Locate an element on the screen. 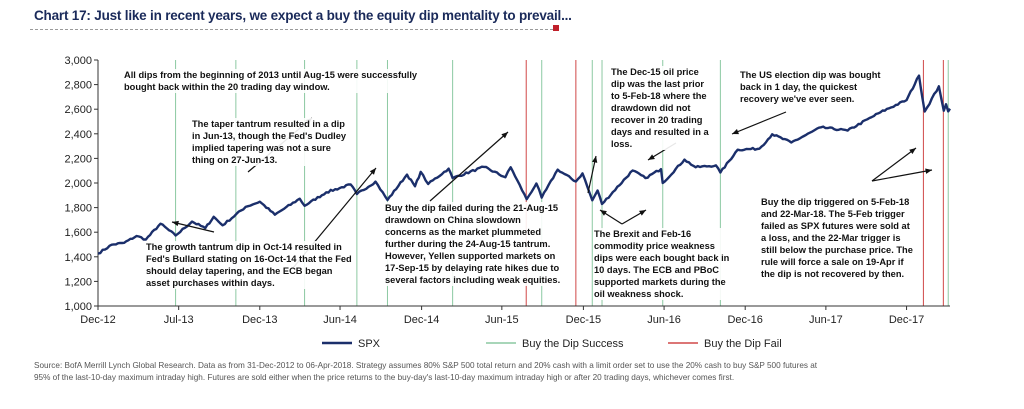 The image size is (1024, 409). x-tick-label: Jun-14 is located at coordinates (340, 320).